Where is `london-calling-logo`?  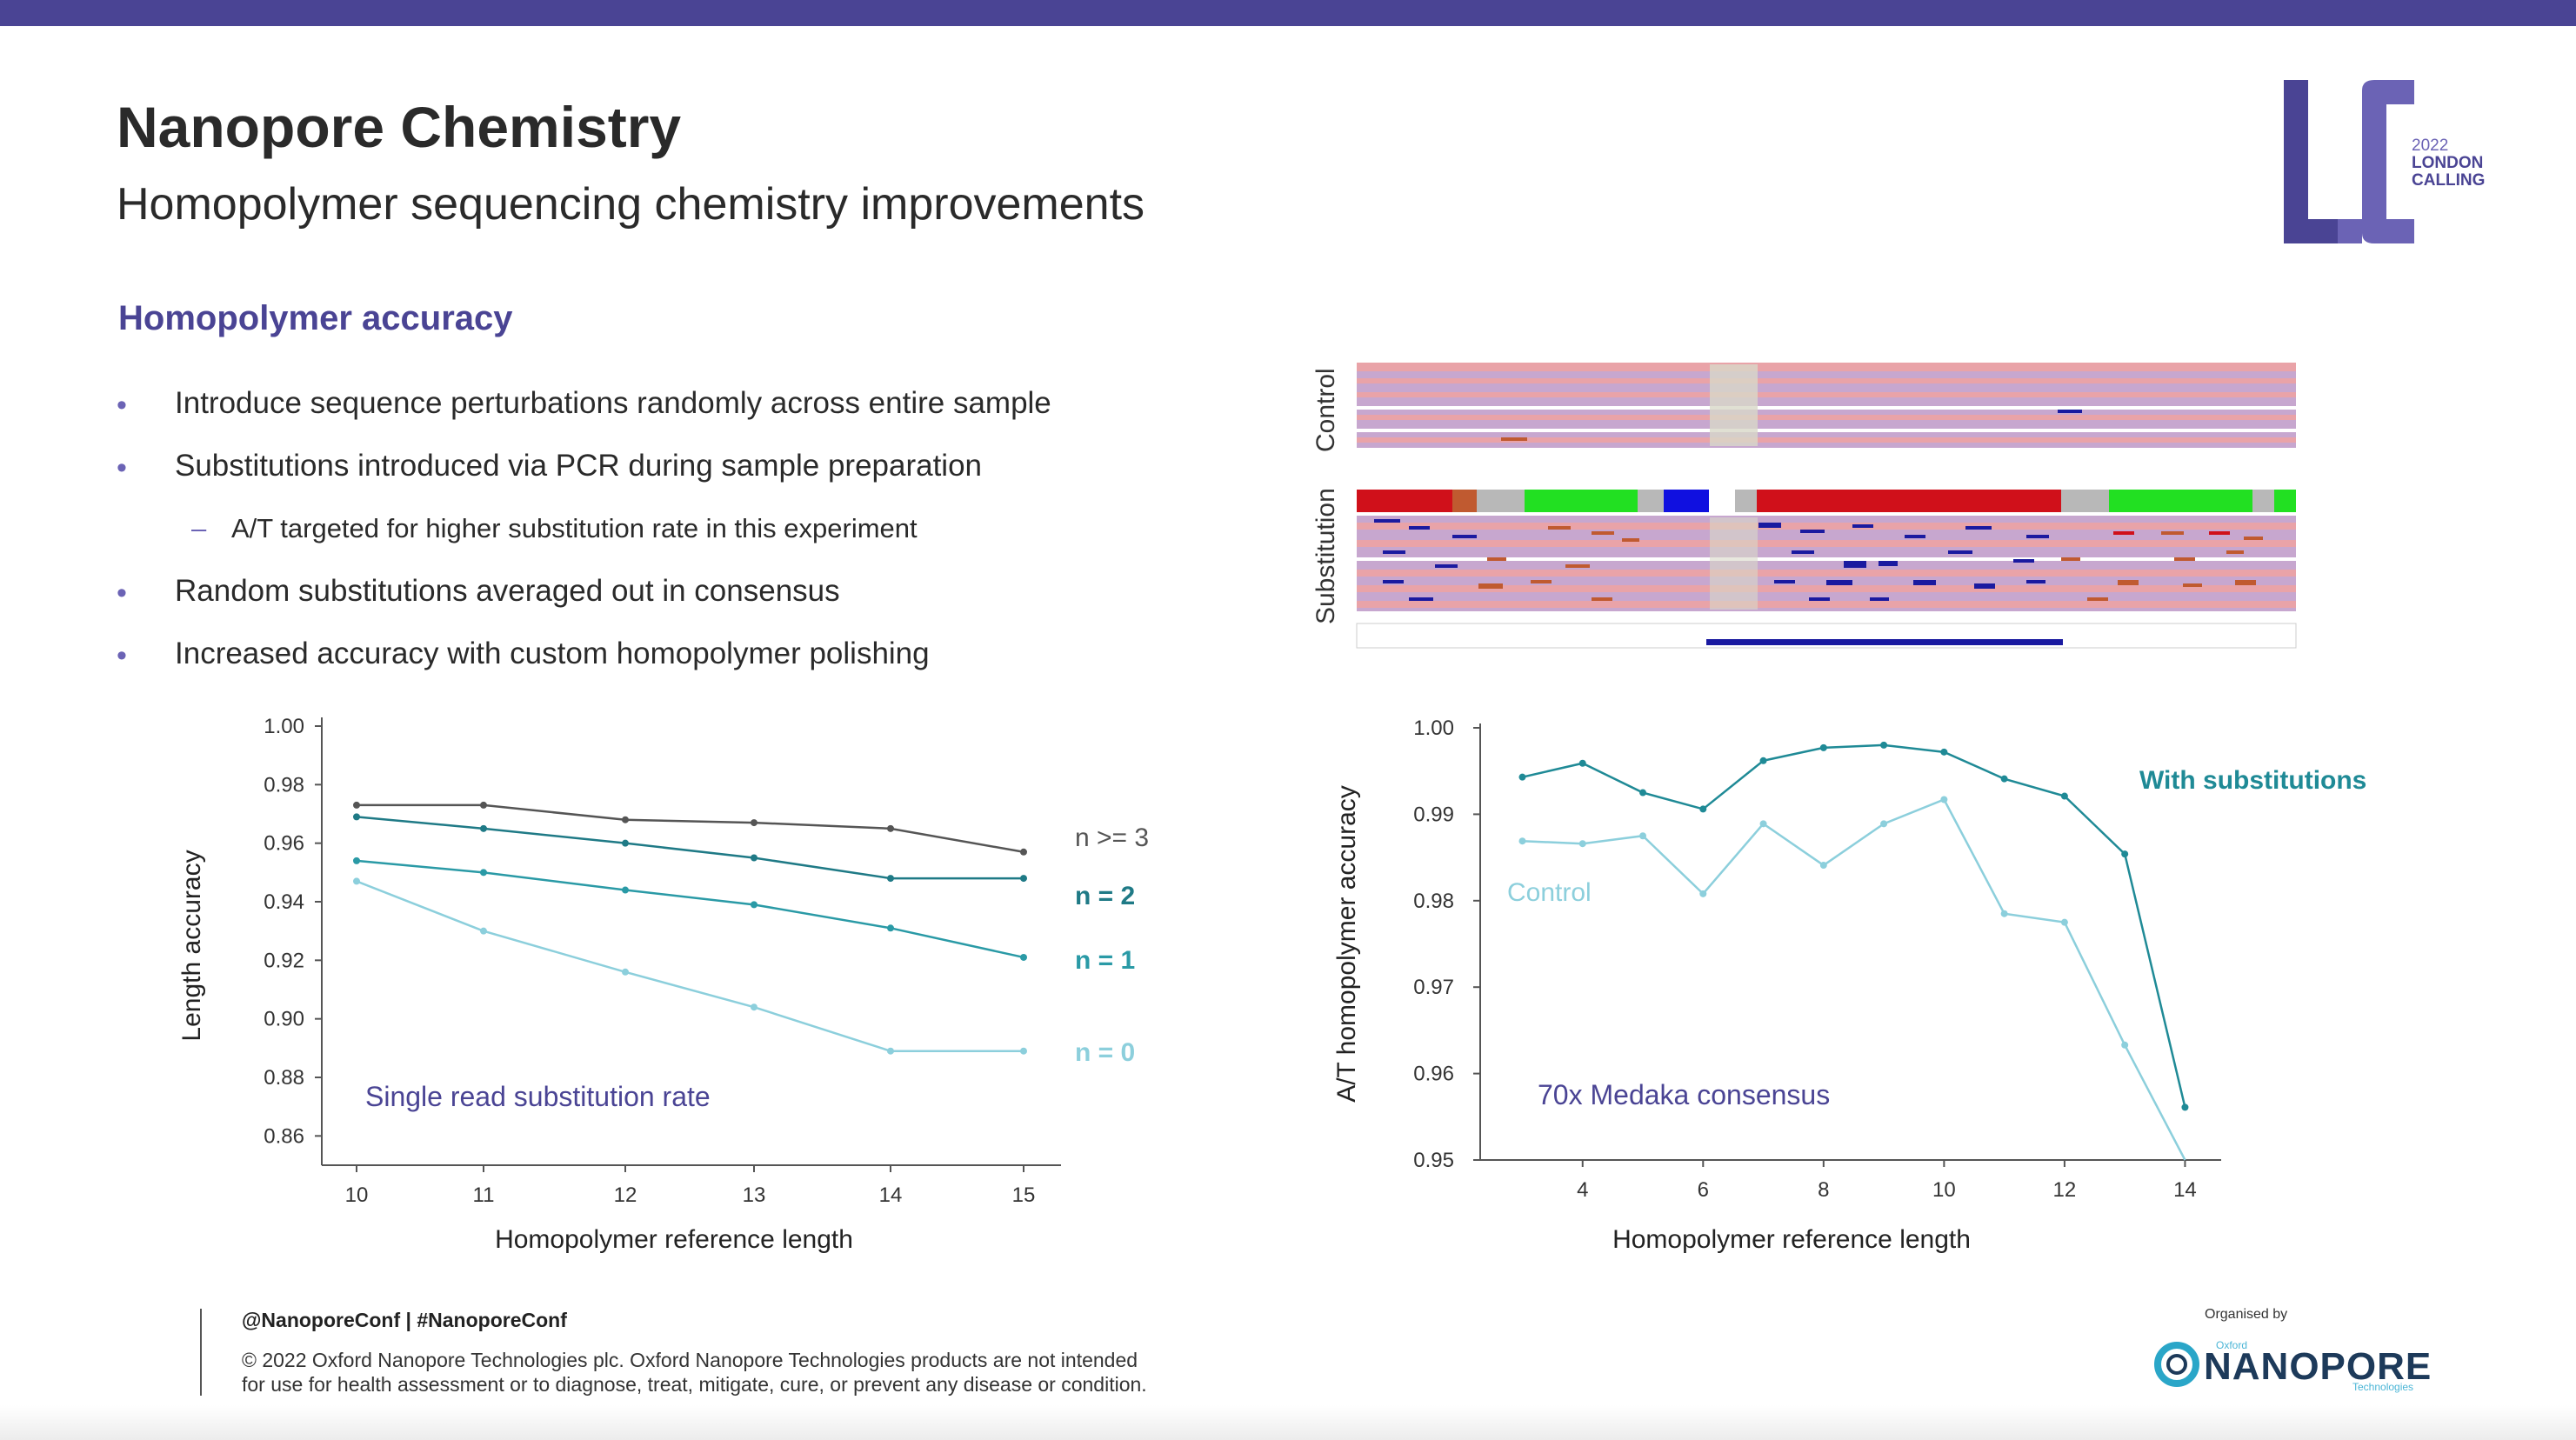 london-calling-logo is located at coordinates (2349, 161).